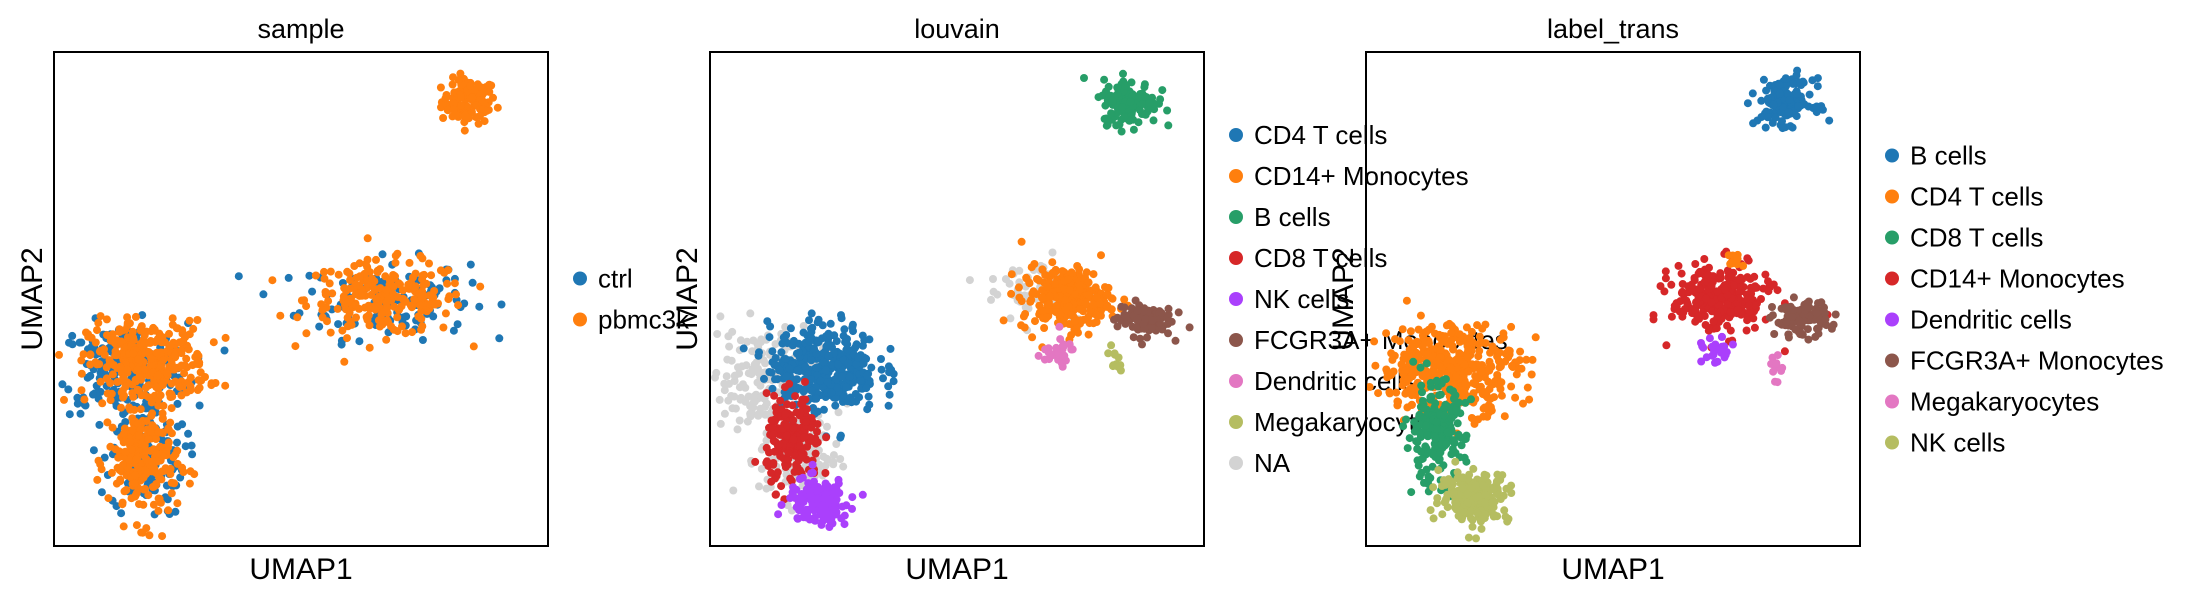 The image size is (2210, 599). I want to click on legend-label: NK cells, so click(1957, 443).